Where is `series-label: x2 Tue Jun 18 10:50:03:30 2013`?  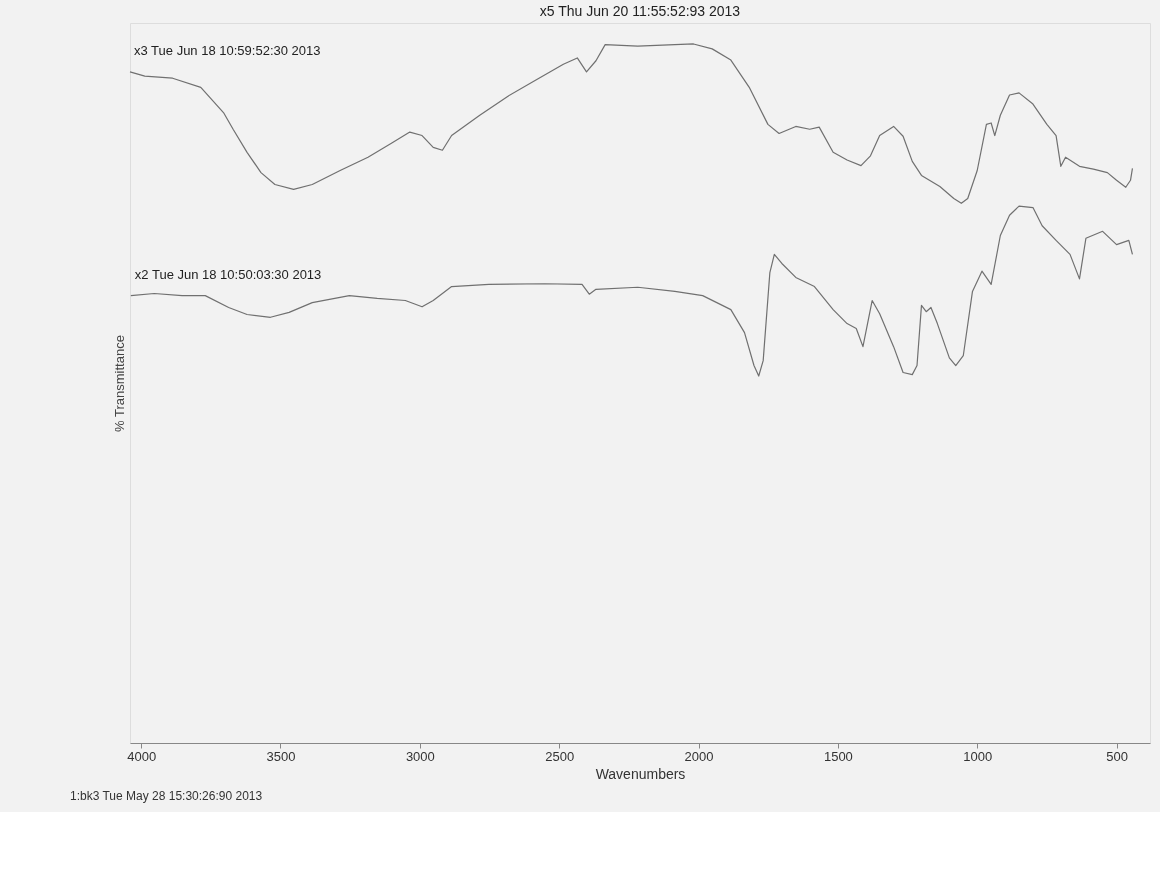
series-label: x2 Tue Jun 18 10:50:03:30 2013 is located at coordinates (228, 274).